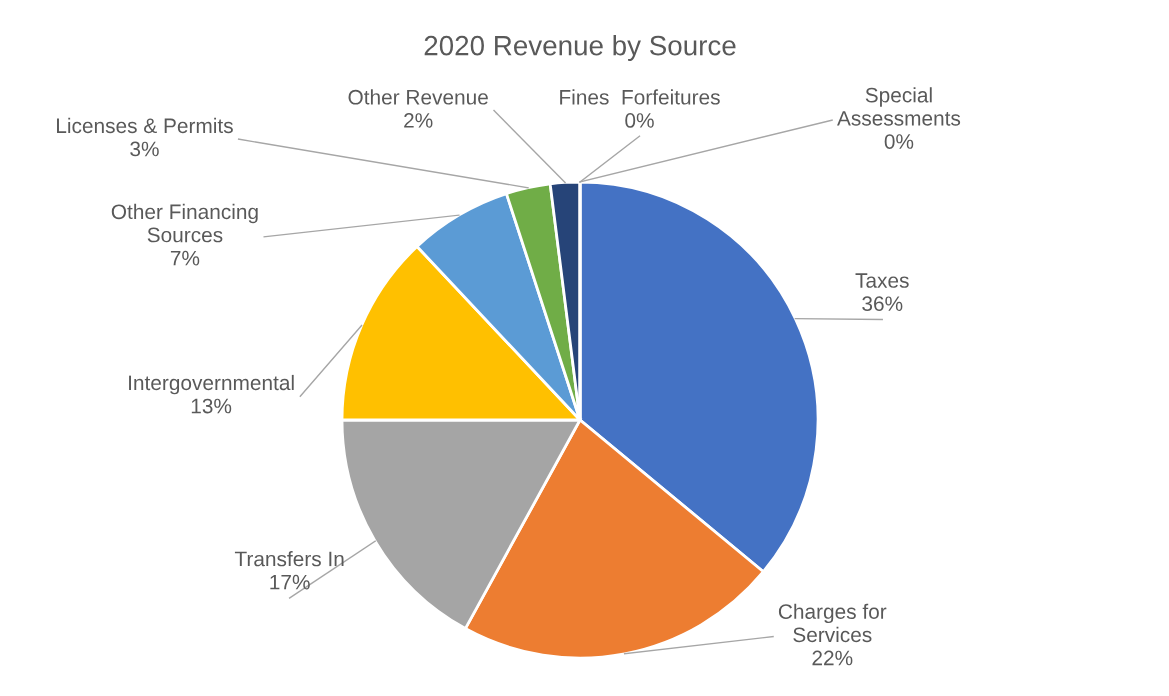  Describe the element at coordinates (145, 125) in the screenshot. I see `slice-label: Licenses & Permits` at that location.